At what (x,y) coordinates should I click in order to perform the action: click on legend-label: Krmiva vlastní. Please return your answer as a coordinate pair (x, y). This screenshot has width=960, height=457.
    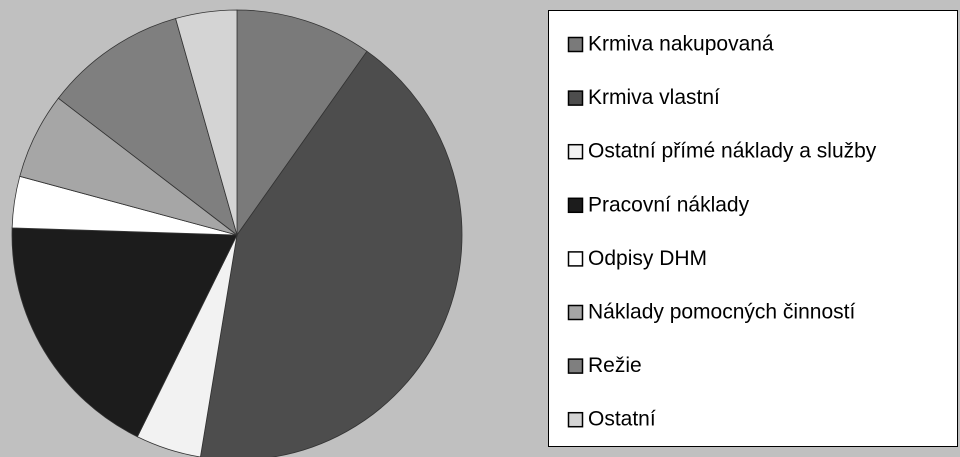
    Looking at the image, I should click on (654, 97).